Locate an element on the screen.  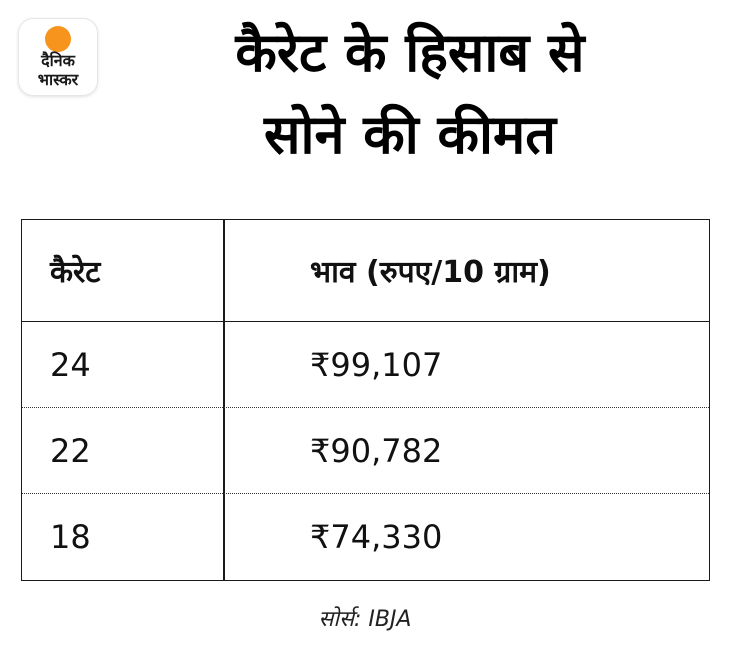
table-header-row: कैरेट भाव (रुपए/10 ग्राम) is located at coordinates (365, 271).